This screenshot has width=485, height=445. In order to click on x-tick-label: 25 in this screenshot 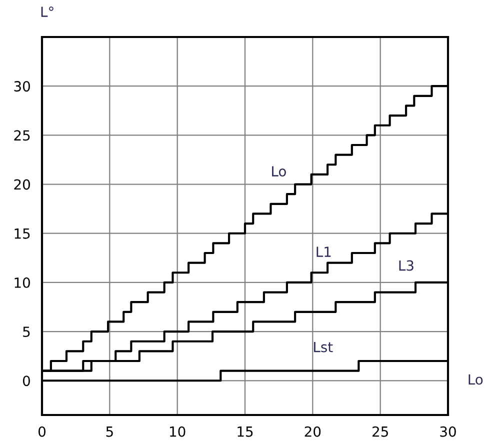, I will do `click(380, 431)`.